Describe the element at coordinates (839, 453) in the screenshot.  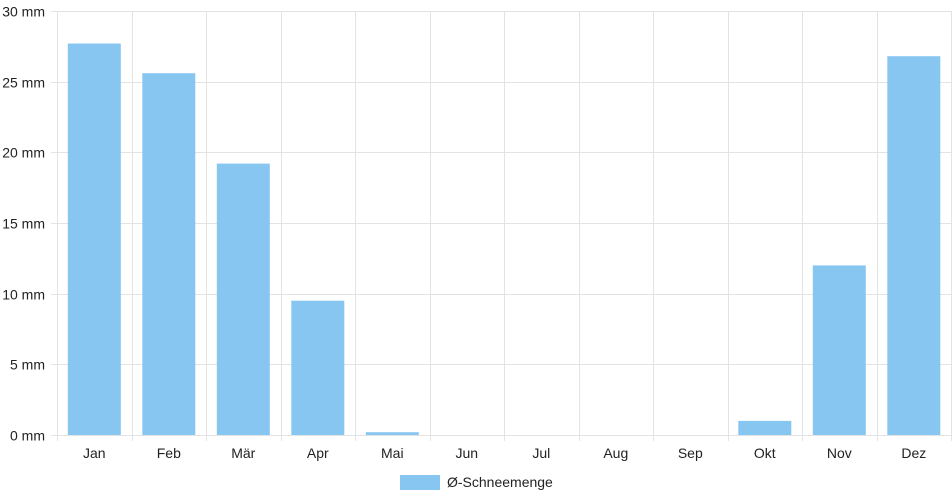
I see `x-tick-label: Nov` at that location.